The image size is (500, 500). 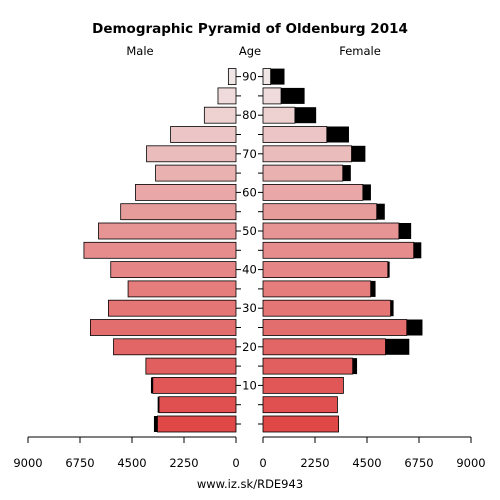 What do you see at coordinates (250, 51) in the screenshot?
I see `age-header: Age` at bounding box center [250, 51].